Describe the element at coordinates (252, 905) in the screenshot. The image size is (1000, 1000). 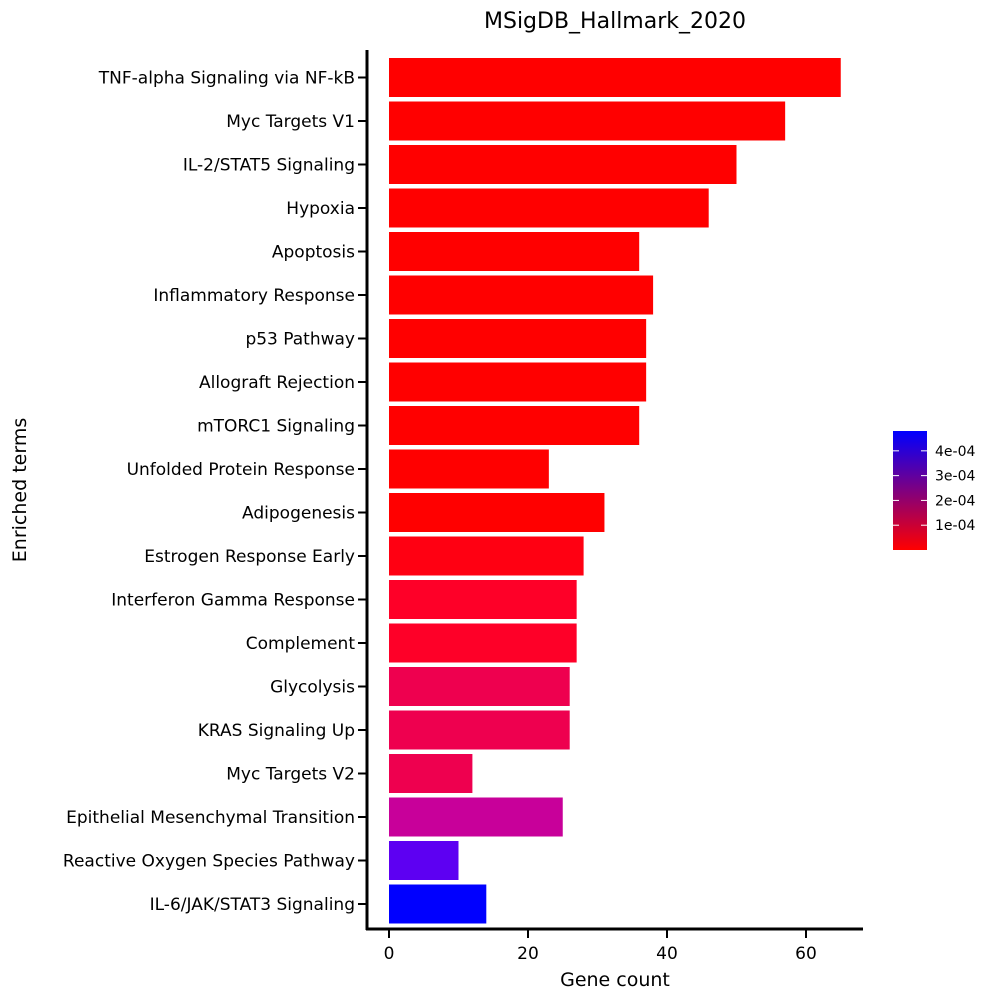
I see `y-tick-label: IL-6/JAK/STAT3 Signaling` at that location.